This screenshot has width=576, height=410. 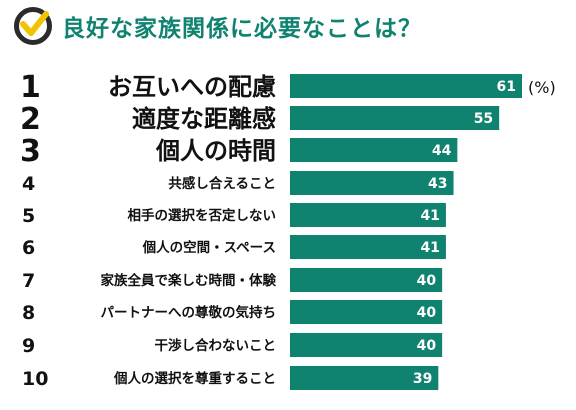 What do you see at coordinates (30, 119) in the screenshot?
I see `rank-2: 2` at bounding box center [30, 119].